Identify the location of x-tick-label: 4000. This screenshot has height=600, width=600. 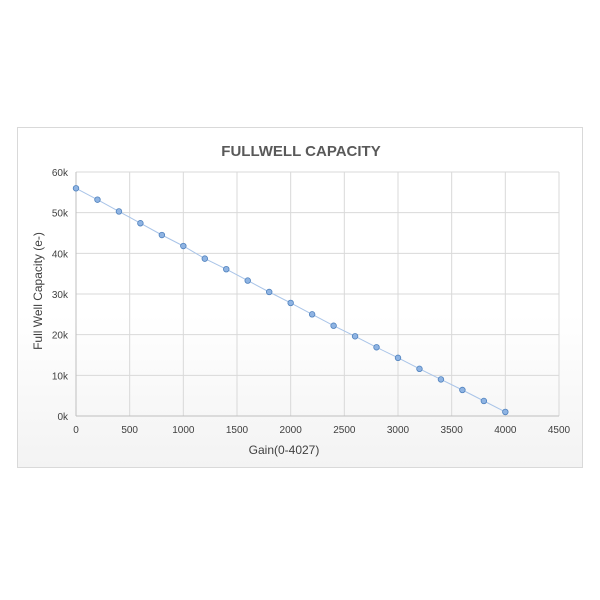
(505, 430).